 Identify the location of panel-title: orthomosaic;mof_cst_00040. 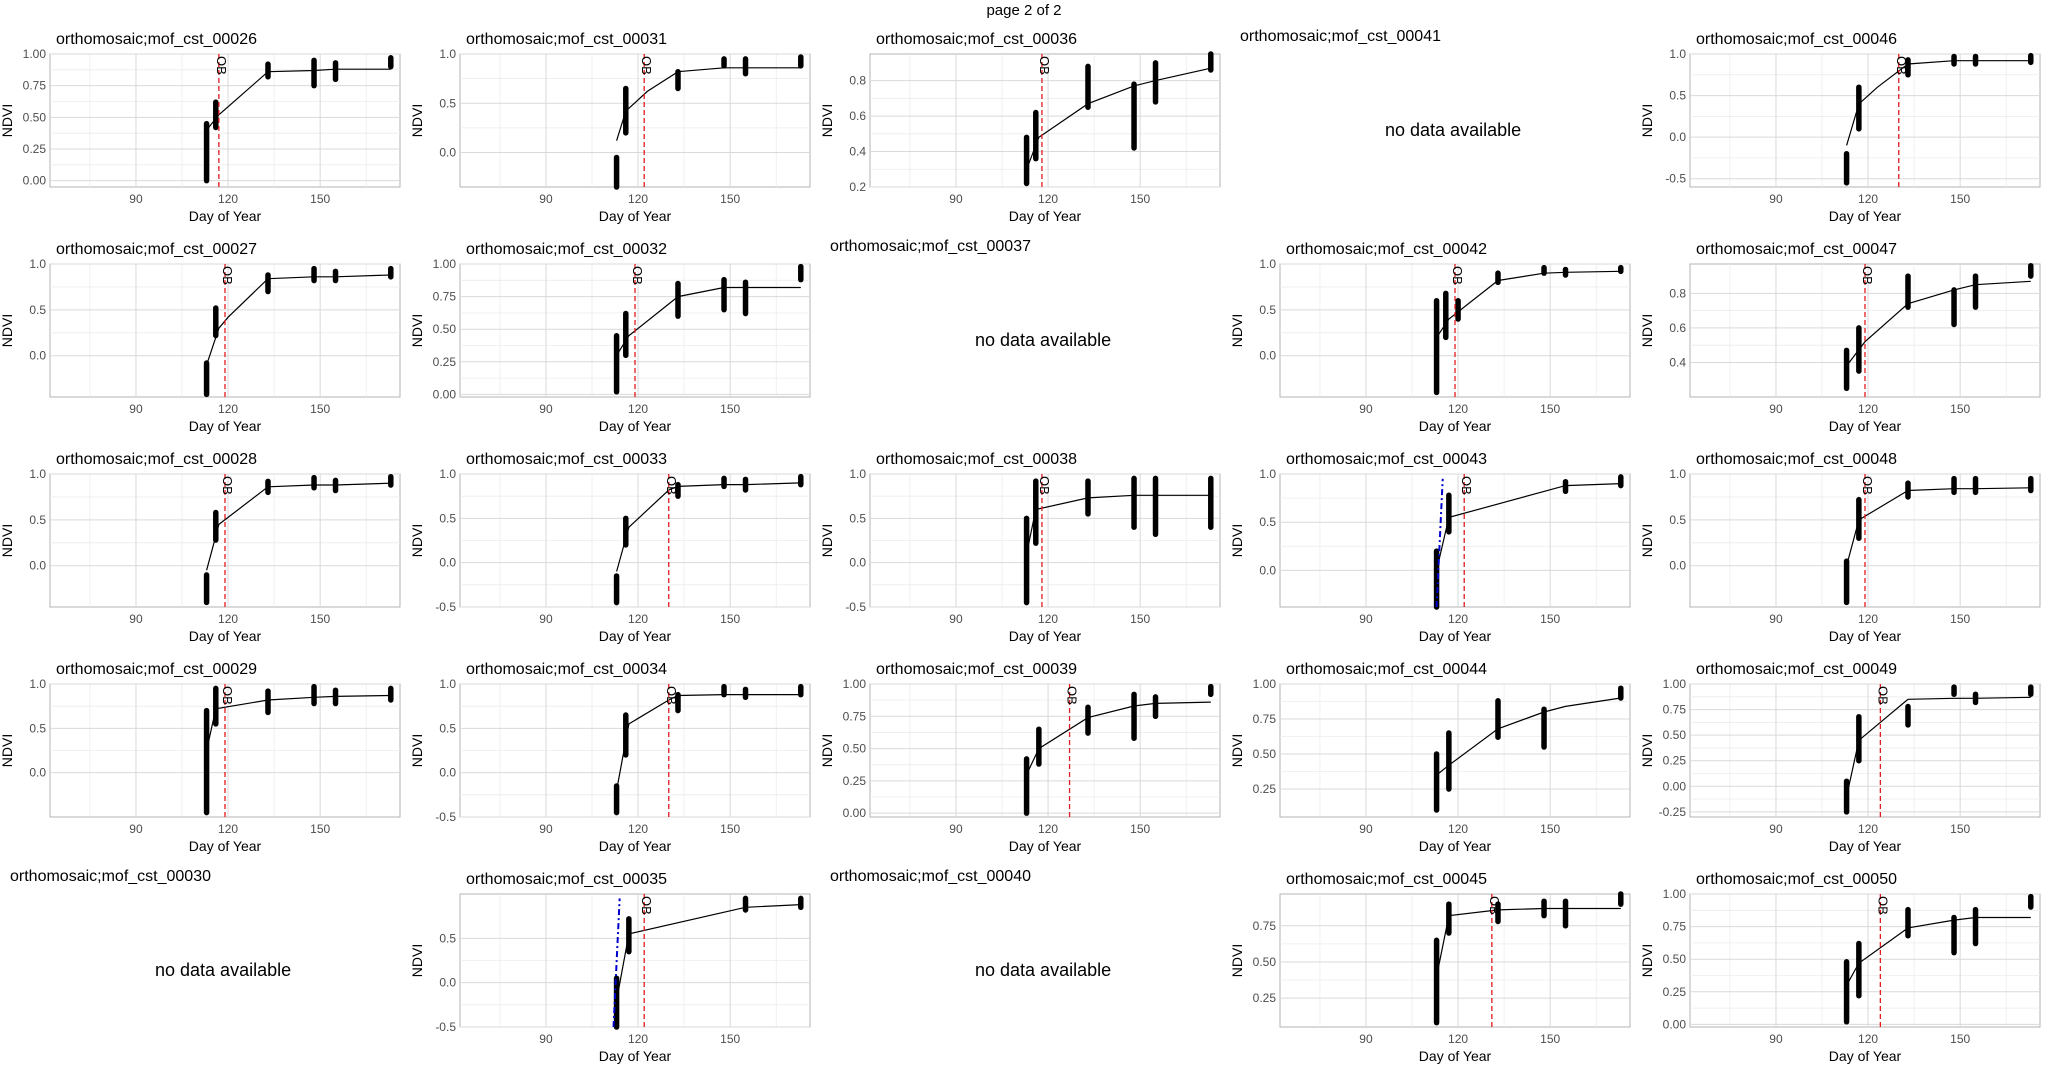
(930, 876).